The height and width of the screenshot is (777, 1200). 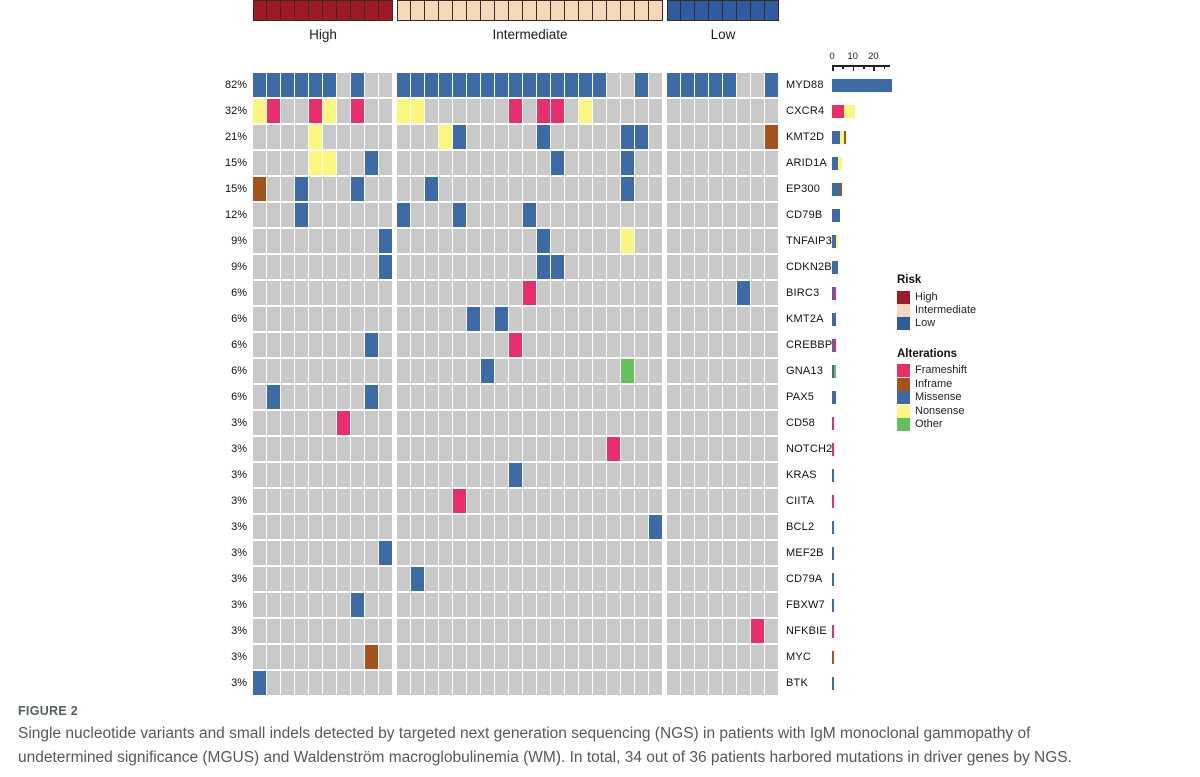 What do you see at coordinates (599, 111) in the screenshot?
I see `oncoprint-cell-CXCR4-col25` at bounding box center [599, 111].